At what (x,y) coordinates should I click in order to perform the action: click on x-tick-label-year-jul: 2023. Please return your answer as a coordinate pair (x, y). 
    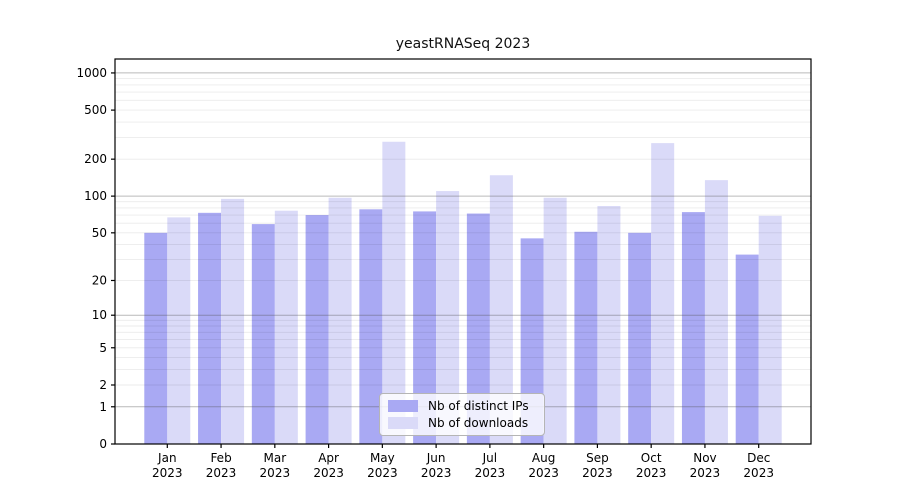
    Looking at the image, I should click on (490, 473).